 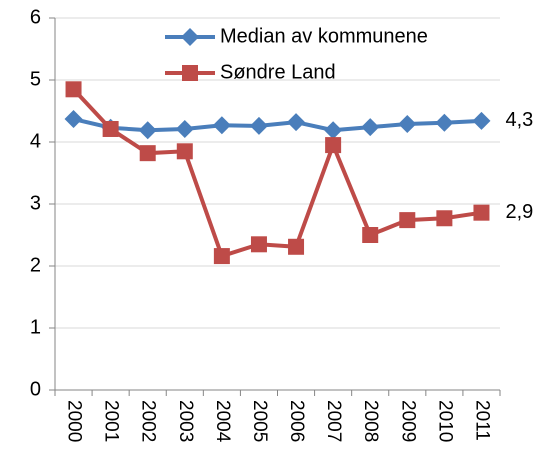 I want to click on x-tick-label: 2002, so click(x=148, y=421).